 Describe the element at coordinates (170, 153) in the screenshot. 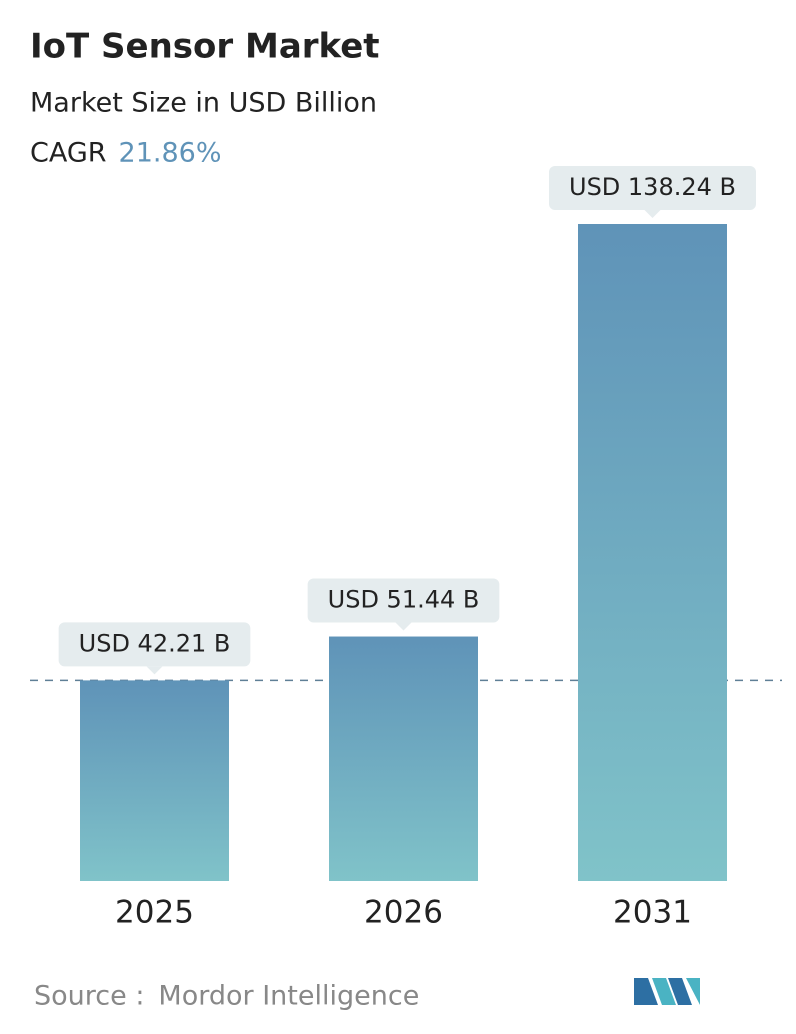

I see `cagr-value: 21.86%` at that location.